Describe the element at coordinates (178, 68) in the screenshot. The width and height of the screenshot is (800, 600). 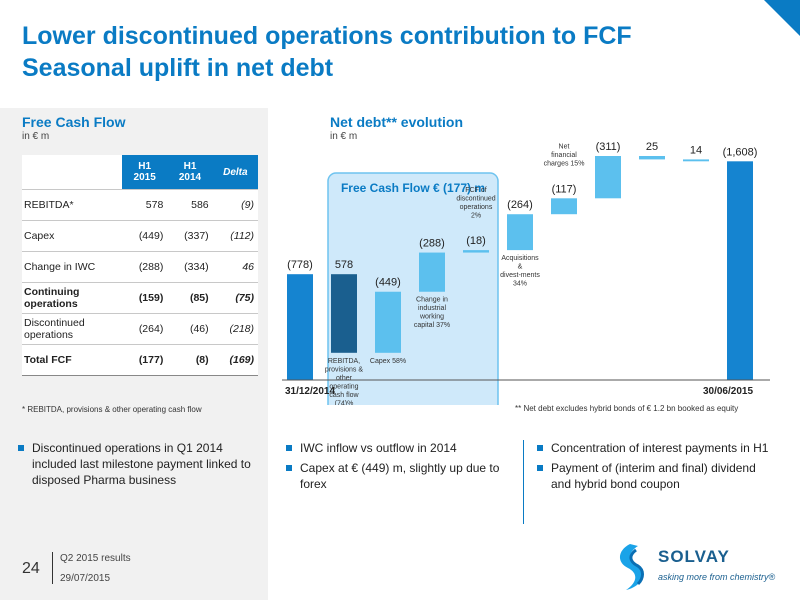
I see `title-line-2: Seasonal uplift in net debt` at that location.